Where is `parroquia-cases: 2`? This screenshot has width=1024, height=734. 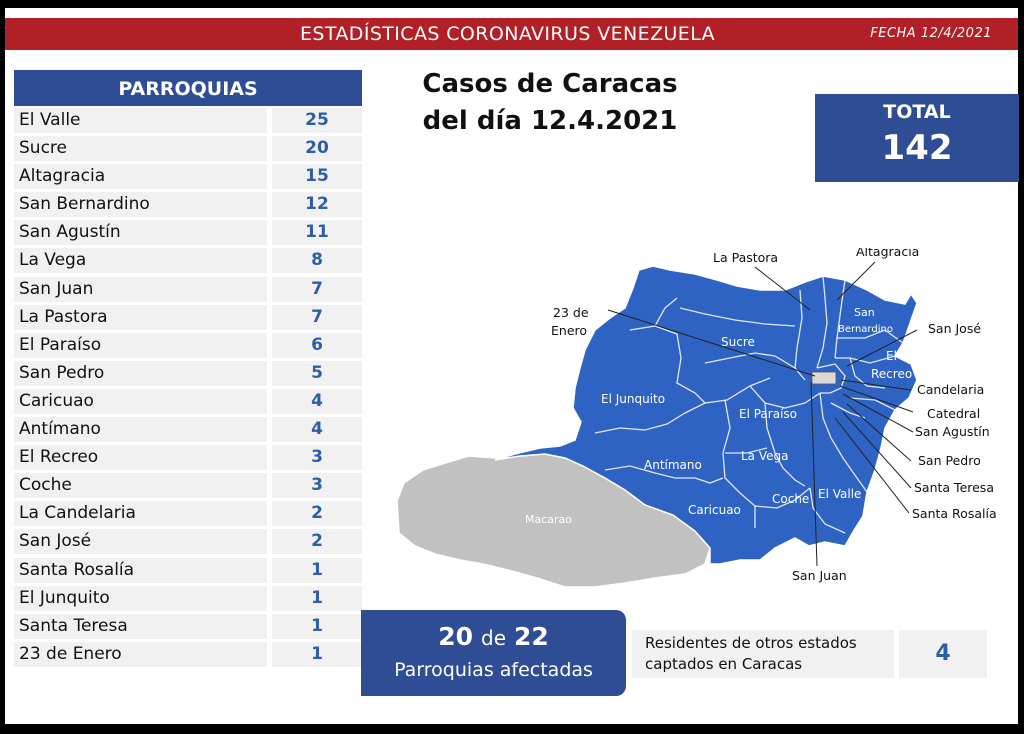 parroquia-cases: 2 is located at coordinates (317, 542).